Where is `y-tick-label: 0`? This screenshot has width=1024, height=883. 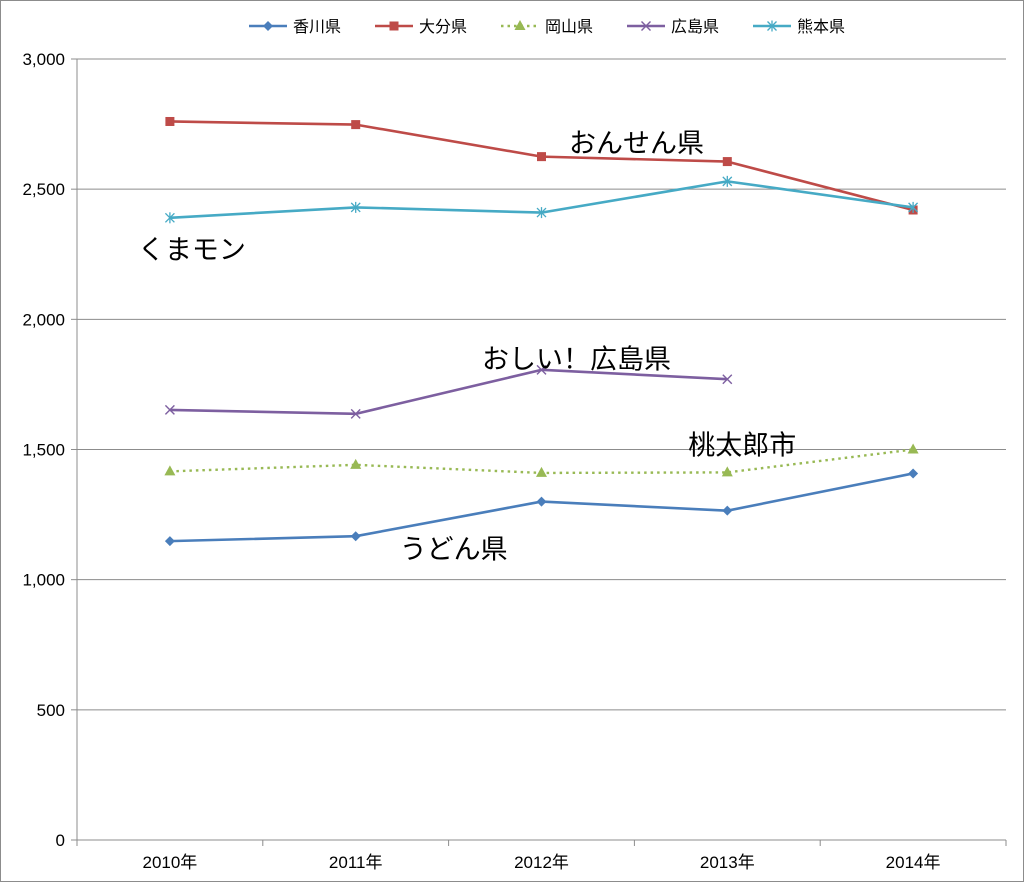 y-tick-label: 0 is located at coordinates (60, 840).